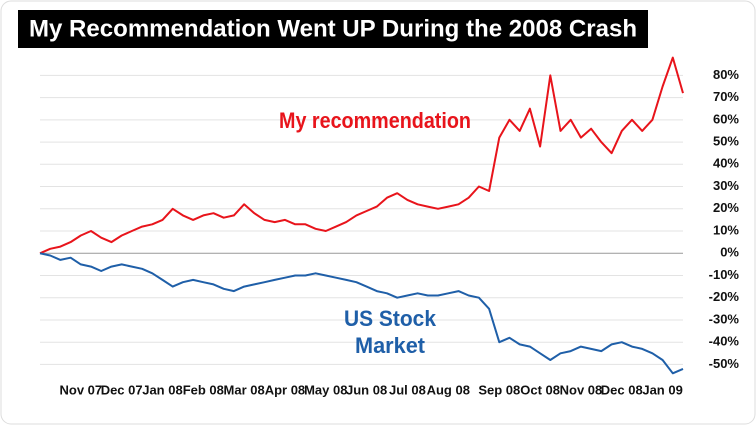 The width and height of the screenshot is (756, 425). What do you see at coordinates (366, 389) in the screenshot?
I see `x-tick-label: Jun 08` at bounding box center [366, 389].